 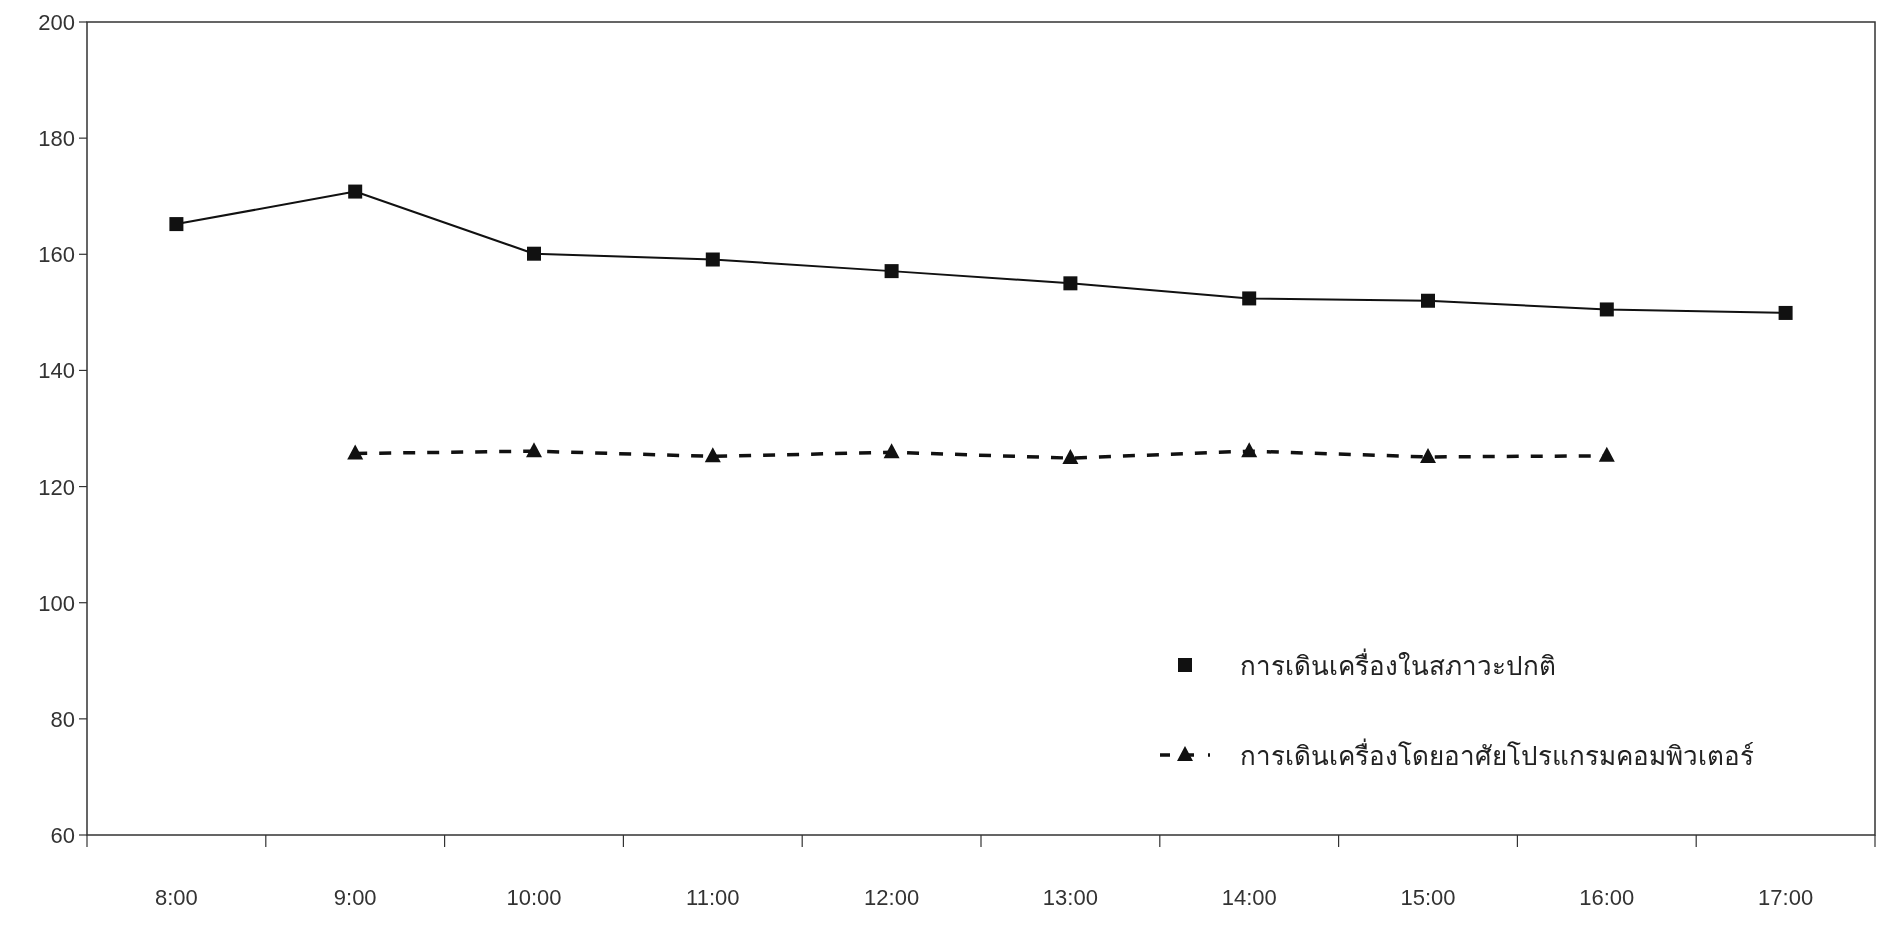 What do you see at coordinates (62, 835) in the screenshot?
I see `y-tick-label: 60` at bounding box center [62, 835].